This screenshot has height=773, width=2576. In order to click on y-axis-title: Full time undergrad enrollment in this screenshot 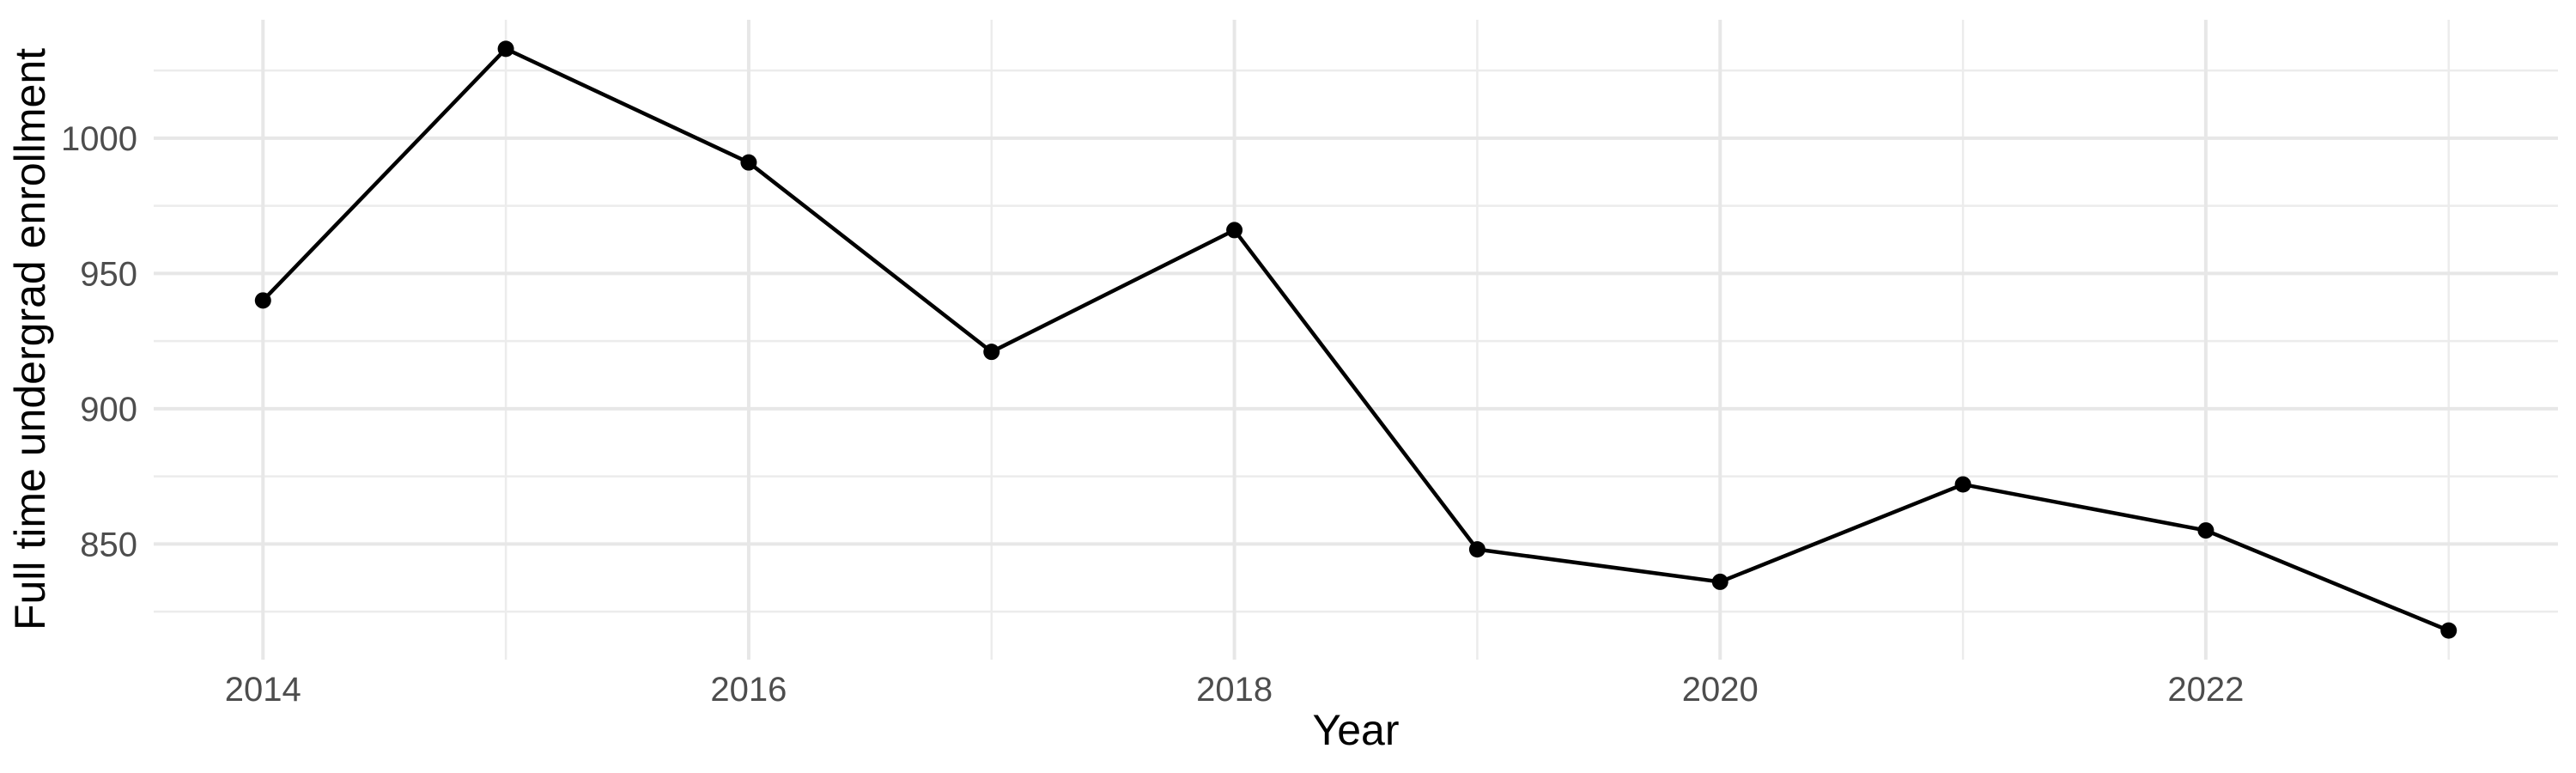, I will do `click(30, 339)`.